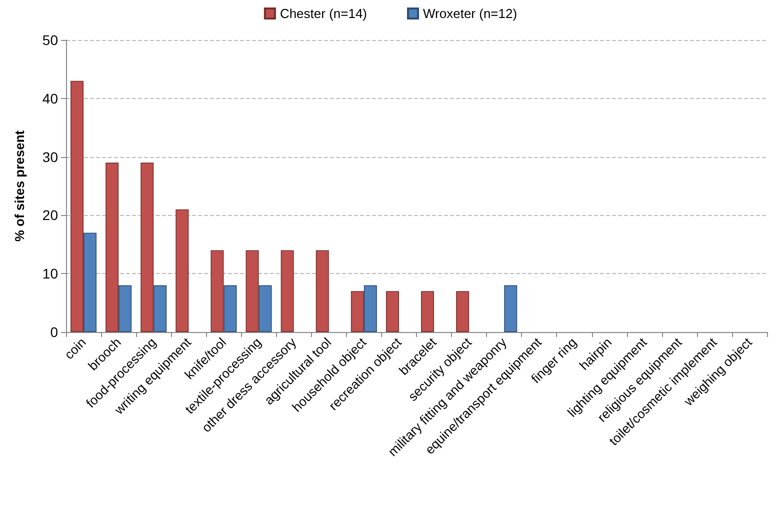 This screenshot has height=511, width=781. What do you see at coordinates (50, 215) in the screenshot?
I see `y-tick-label: 20` at bounding box center [50, 215].